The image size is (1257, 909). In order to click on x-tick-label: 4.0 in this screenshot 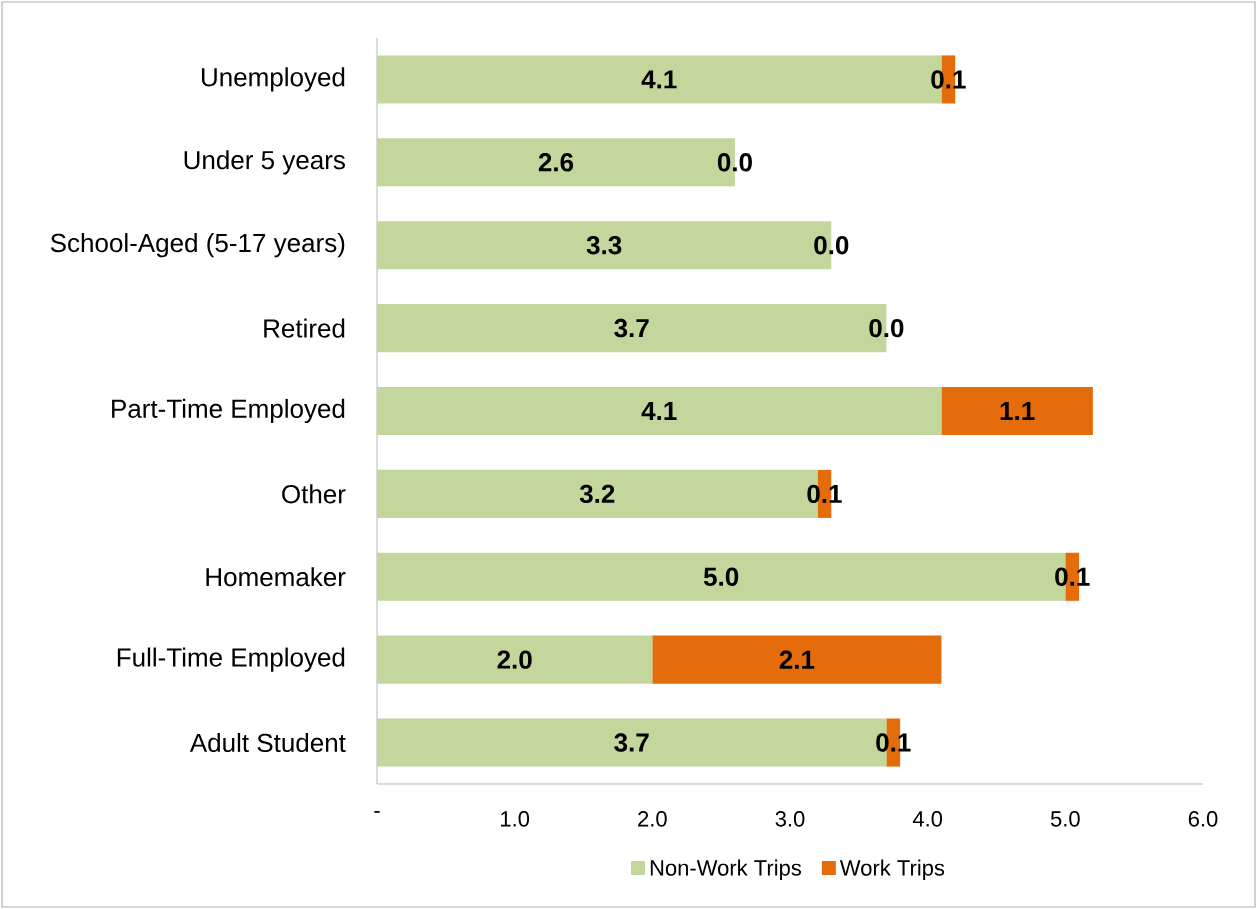, I will do `click(927, 819)`.